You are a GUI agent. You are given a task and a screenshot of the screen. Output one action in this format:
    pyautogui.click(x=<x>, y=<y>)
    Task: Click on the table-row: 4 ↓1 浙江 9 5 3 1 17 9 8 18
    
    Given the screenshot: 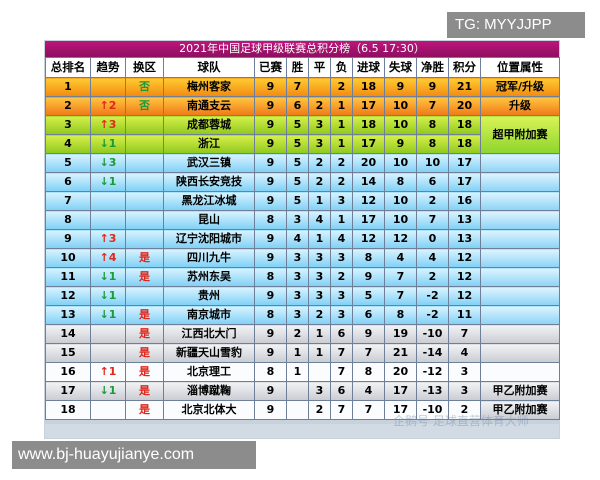 What is the action you would take?
    pyautogui.click(x=302, y=144)
    